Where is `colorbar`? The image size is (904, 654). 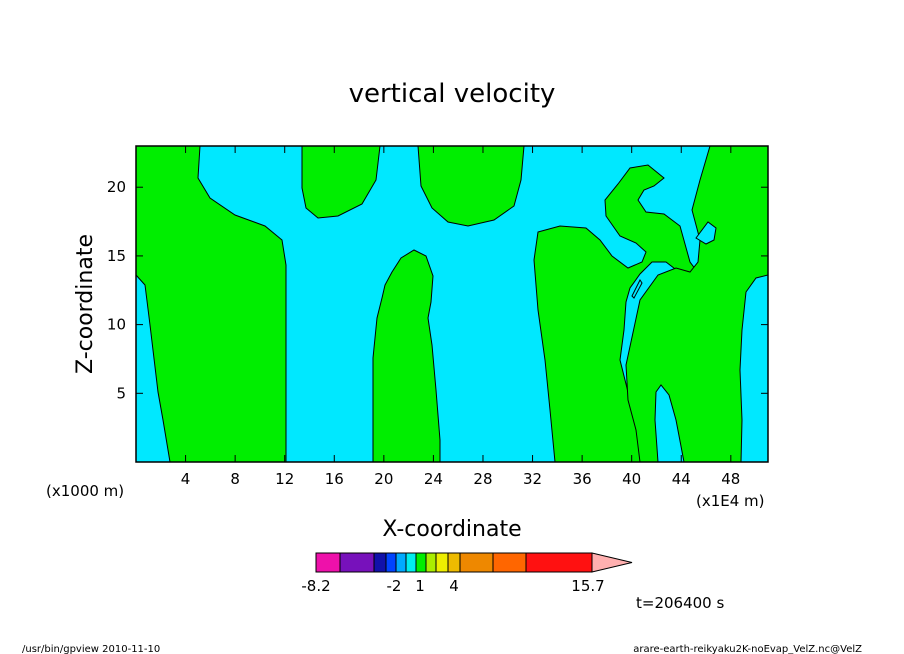
colorbar is located at coordinates (474, 562).